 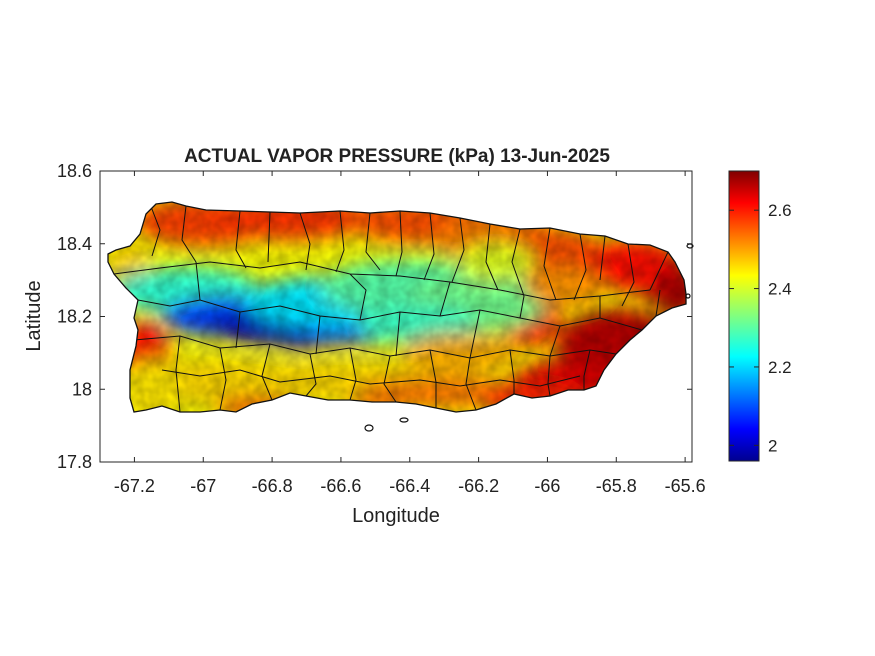 What do you see at coordinates (780, 210) in the screenshot?
I see `colorbar-tick-label: 2.6` at bounding box center [780, 210].